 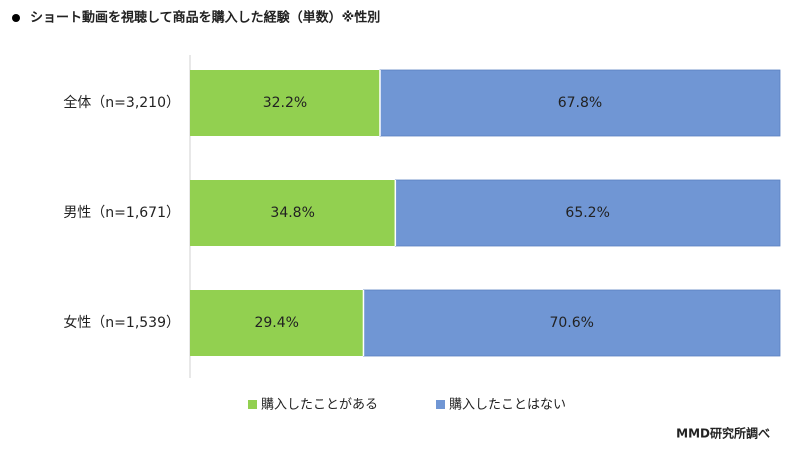 I want to click on value-label: 67.8%, so click(x=580, y=103).